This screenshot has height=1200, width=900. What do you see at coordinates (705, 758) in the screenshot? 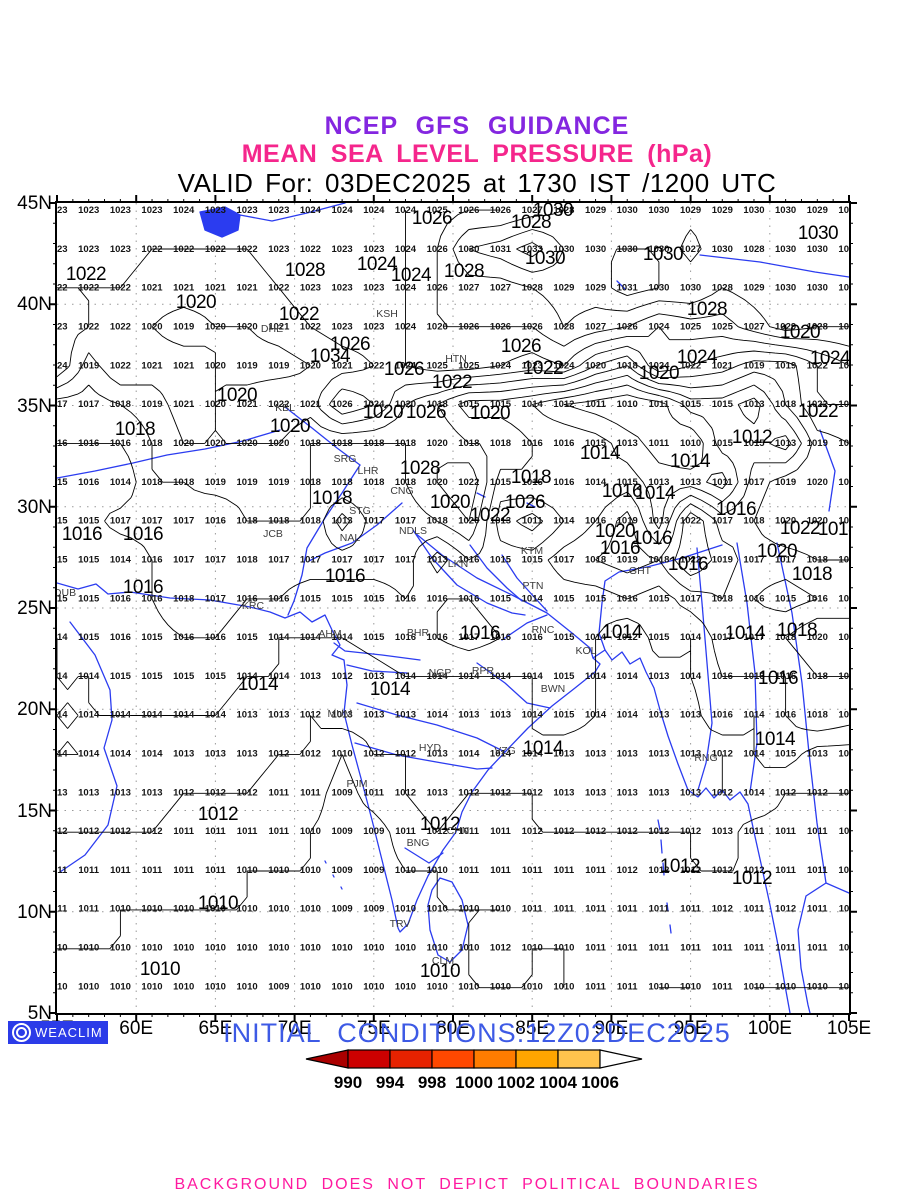
I see `svg-text: RNG` at bounding box center [705, 758].